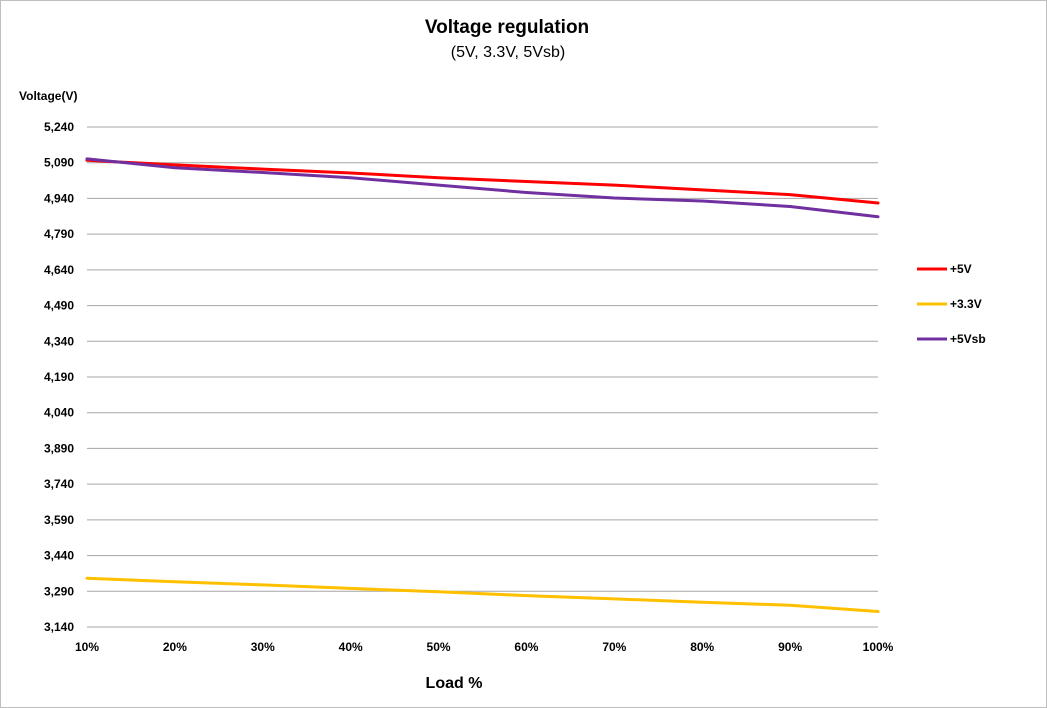 The image size is (1047, 708). What do you see at coordinates (508, 52) in the screenshot?
I see `chart-subtitle: (5V, 3.3V, 5Vsb)` at bounding box center [508, 52].